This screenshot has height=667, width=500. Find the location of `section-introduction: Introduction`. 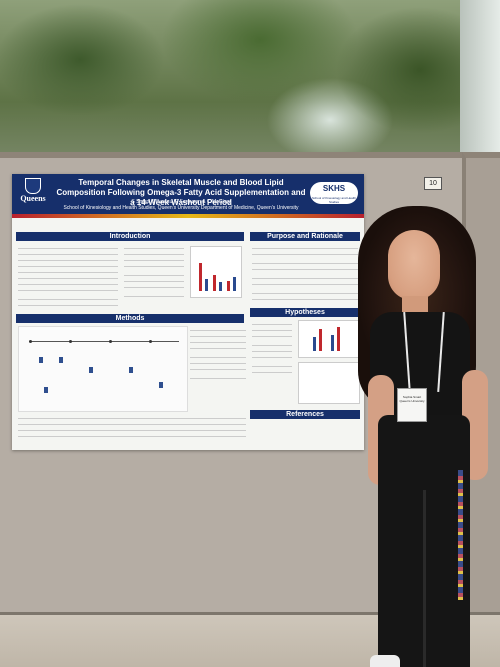

section-introduction: Introduction is located at coordinates (130, 236).